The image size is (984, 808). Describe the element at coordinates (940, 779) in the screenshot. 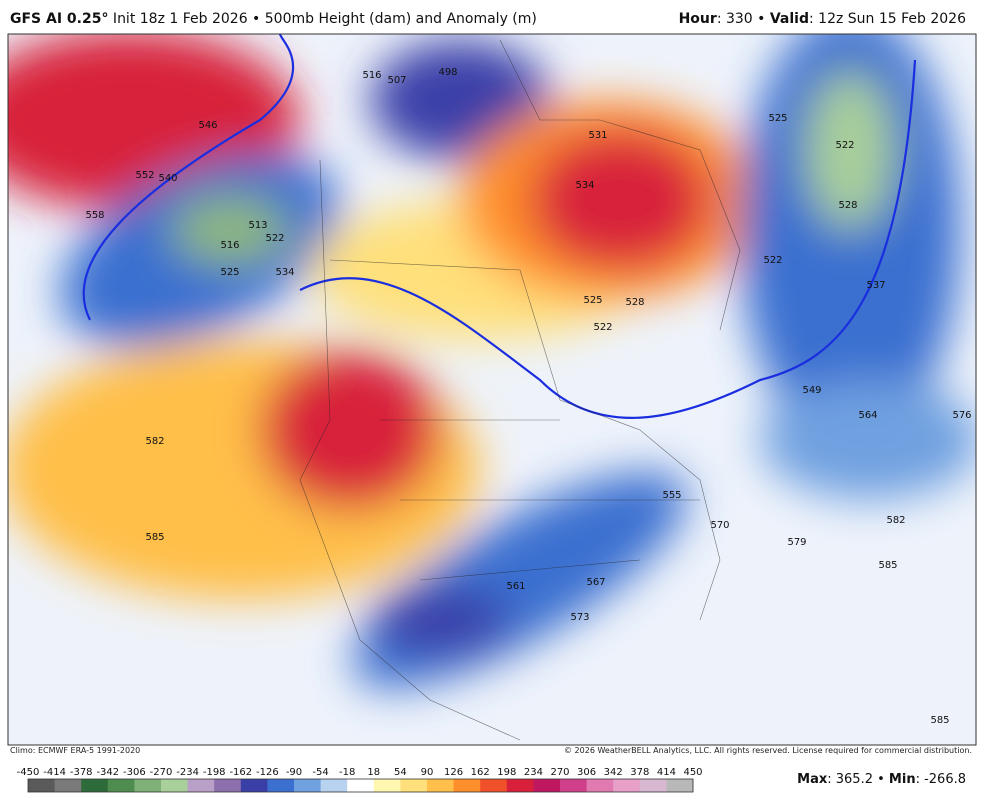

I see `min: : -266.8` at that location.